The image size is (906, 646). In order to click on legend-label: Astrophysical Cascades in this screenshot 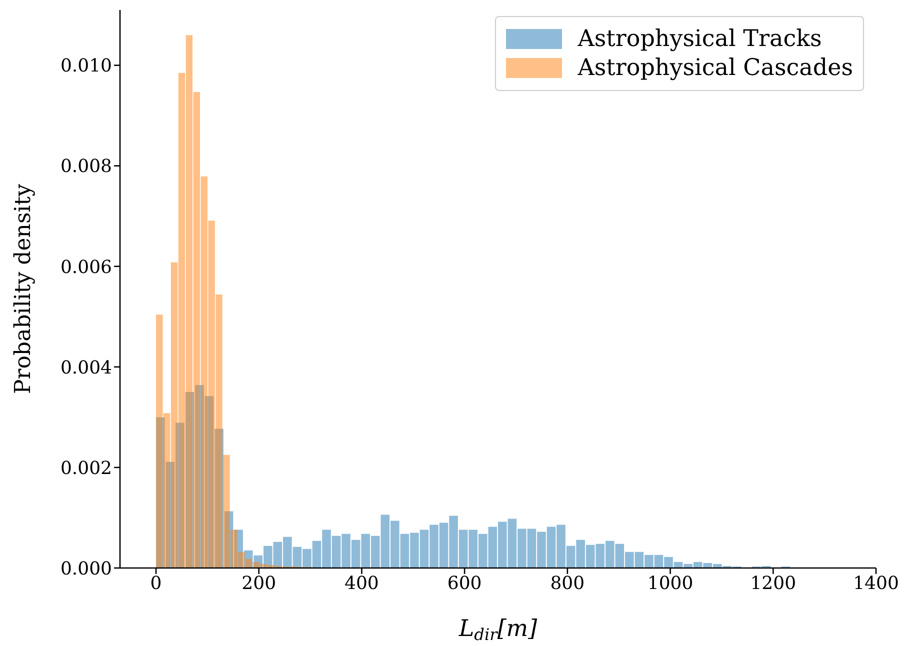, I will do `click(715, 68)`.